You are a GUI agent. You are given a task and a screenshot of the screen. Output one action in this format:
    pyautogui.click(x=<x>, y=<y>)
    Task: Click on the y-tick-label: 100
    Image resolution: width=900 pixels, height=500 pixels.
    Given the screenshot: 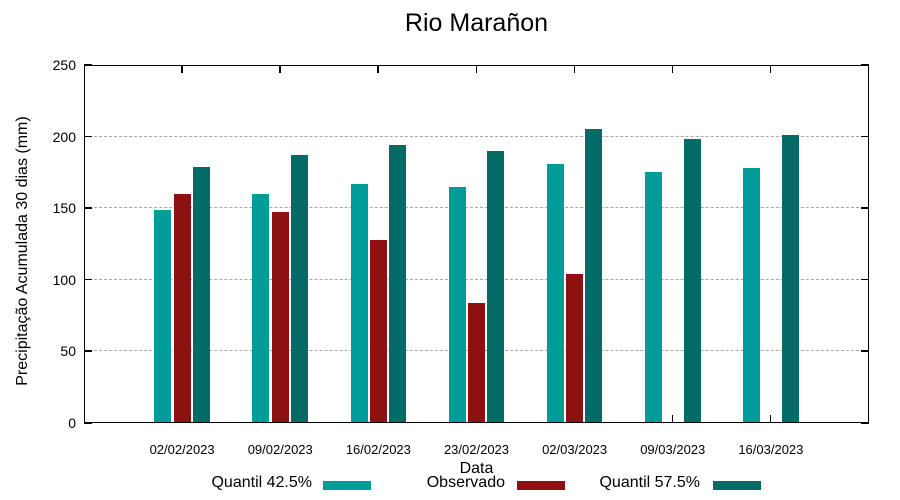 What is the action you would take?
    pyautogui.click(x=64, y=279)
    